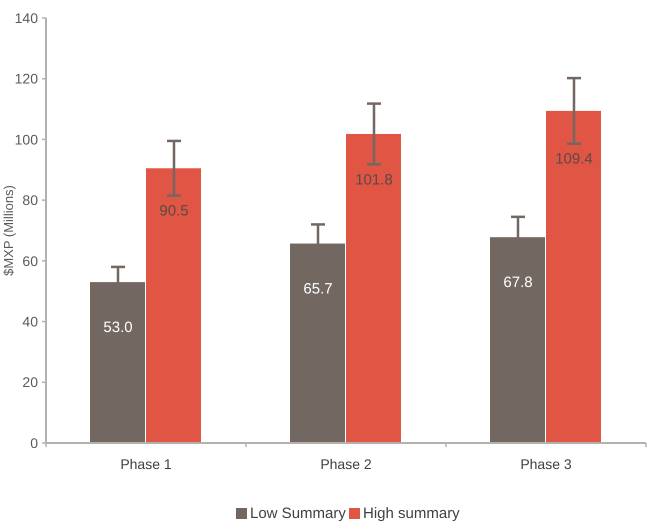 Image resolution: width=662 pixels, height=528 pixels. I want to click on y-tick-label: 100, so click(26, 139).